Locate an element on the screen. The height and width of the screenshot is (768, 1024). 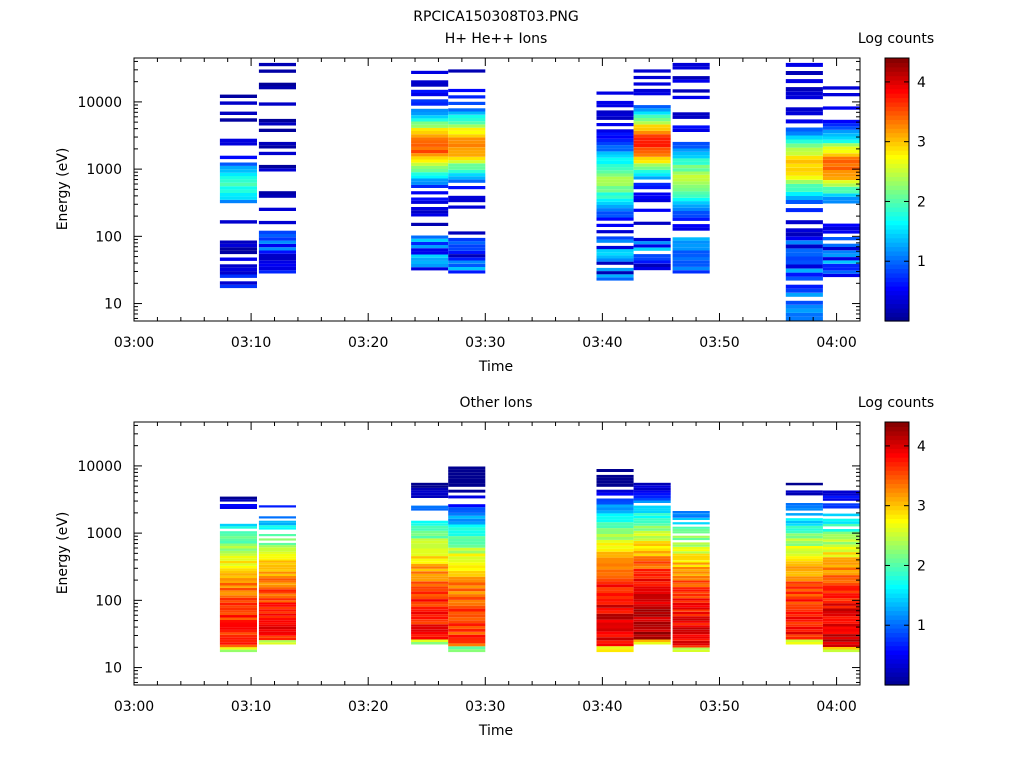
colorbar-tick-label: 4 is located at coordinates (921, 447).